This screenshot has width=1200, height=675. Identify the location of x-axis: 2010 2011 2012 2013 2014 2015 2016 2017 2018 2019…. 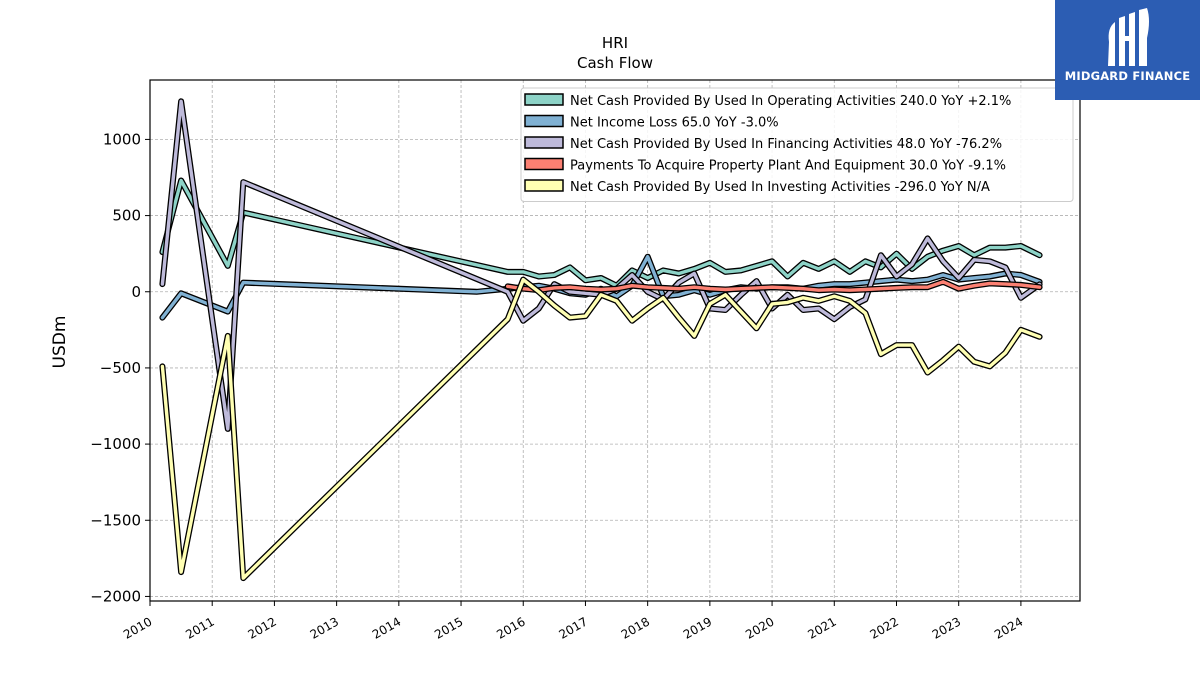
(573, 621).